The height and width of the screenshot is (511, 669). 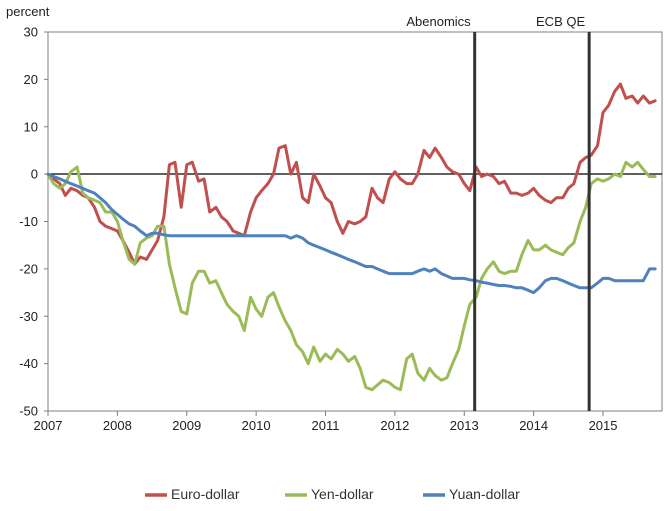 What do you see at coordinates (28, 363) in the screenshot?
I see `y-tick-label: -40` at bounding box center [28, 363].